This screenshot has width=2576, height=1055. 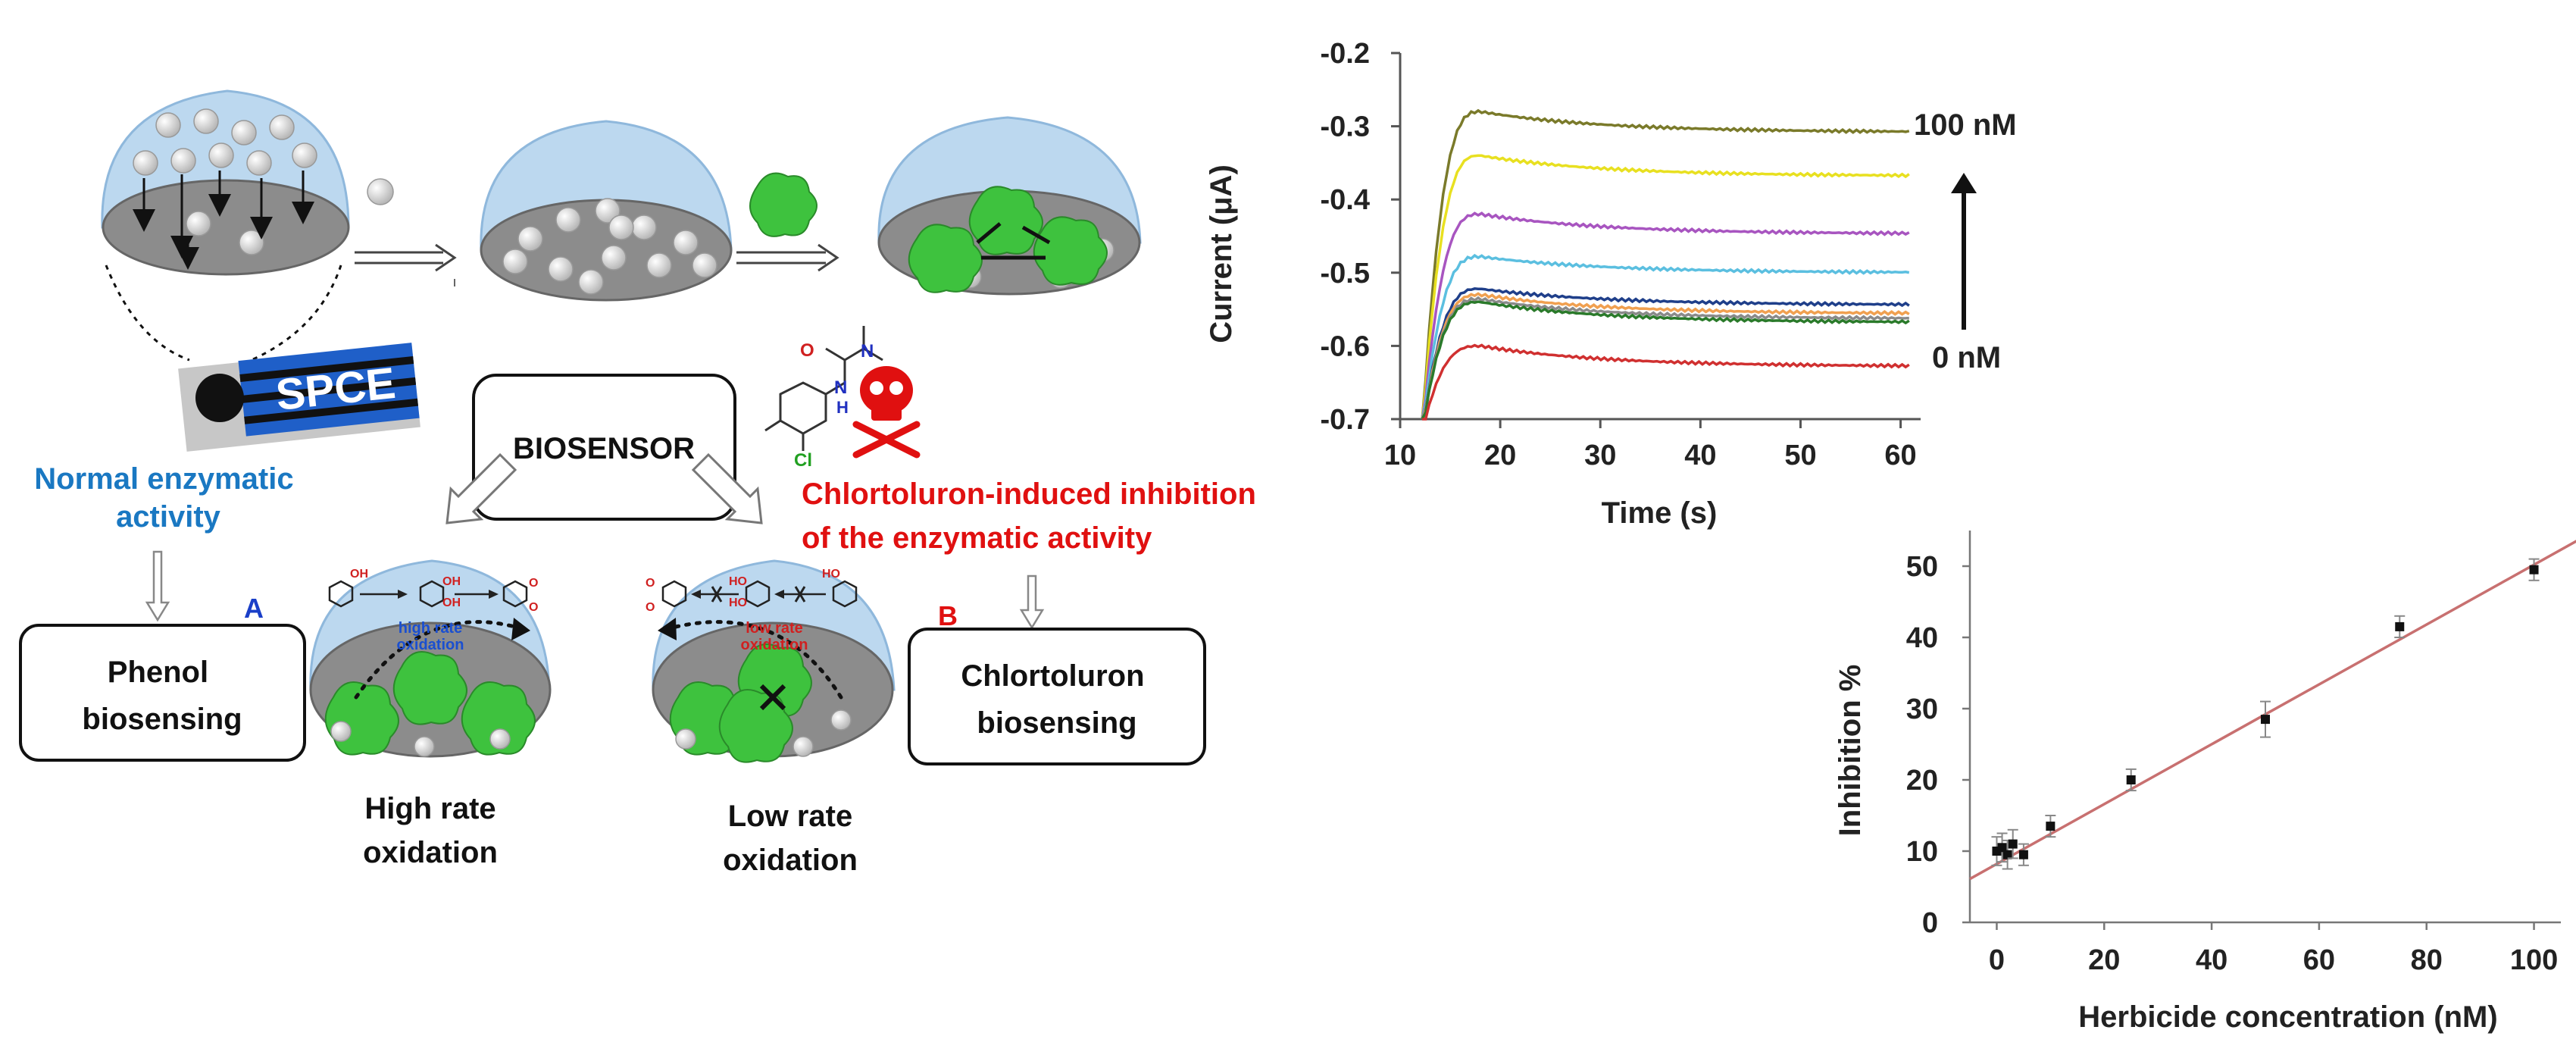 I want to click on high-rate-inner-label: high rate oxidation, so click(x=430, y=636).